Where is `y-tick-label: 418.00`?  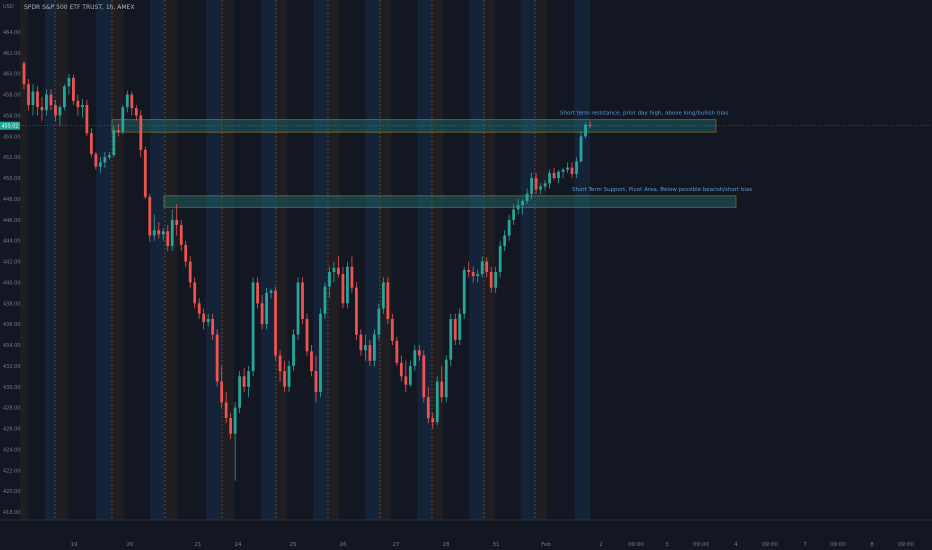
y-tick-label: 418.00 is located at coordinates (12, 513).